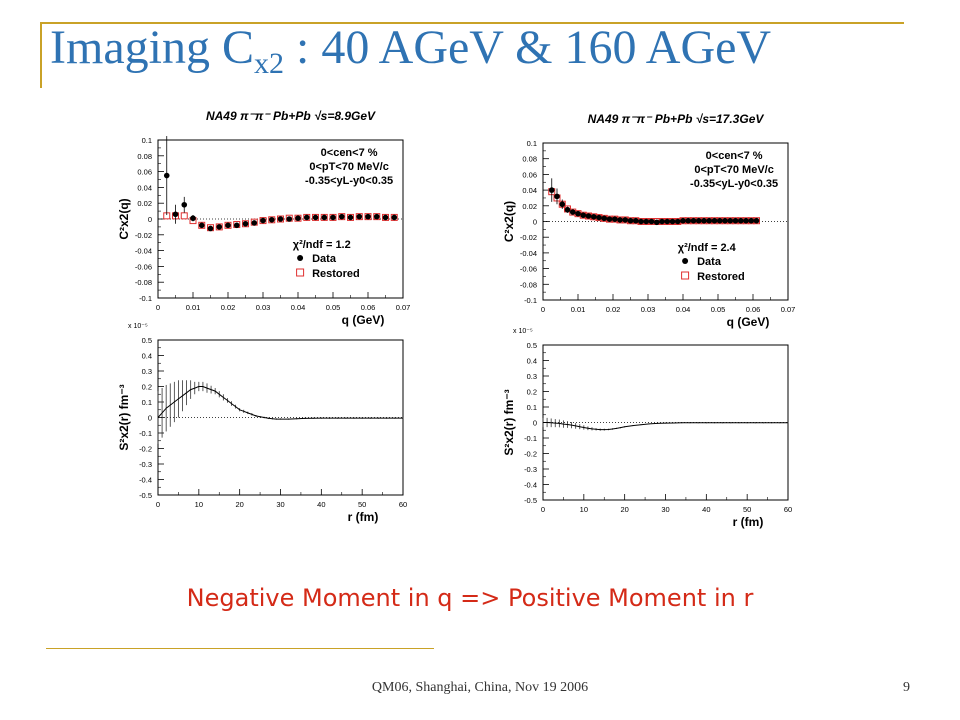  Describe the element at coordinates (648, 309) in the screenshot. I see `x-tick-label: 0.03` at that location.